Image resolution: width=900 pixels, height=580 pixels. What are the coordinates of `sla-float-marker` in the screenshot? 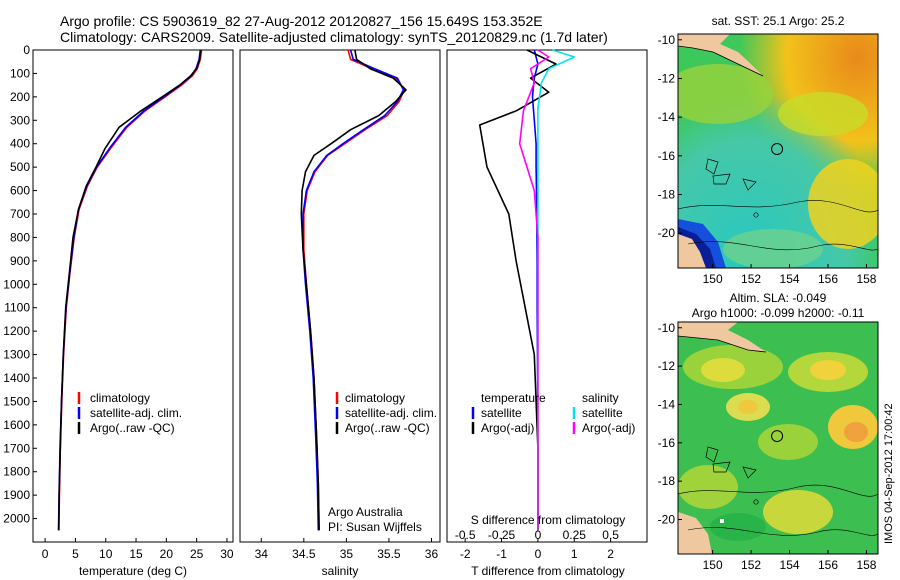 It's located at (777, 436).